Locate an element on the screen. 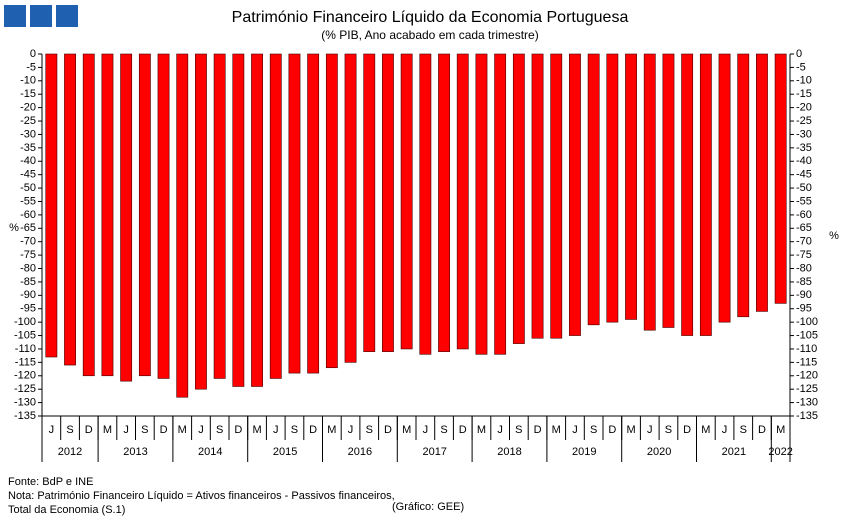 This screenshot has height=524, width=851. y-tick-label: -125 is located at coordinates (25, 389).